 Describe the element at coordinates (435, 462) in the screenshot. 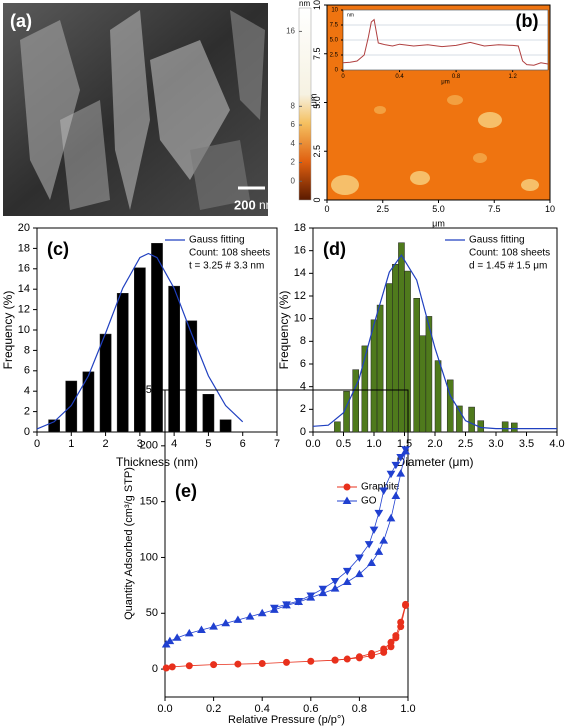

I see `x-axis-label: Diameter (μm)` at that location.